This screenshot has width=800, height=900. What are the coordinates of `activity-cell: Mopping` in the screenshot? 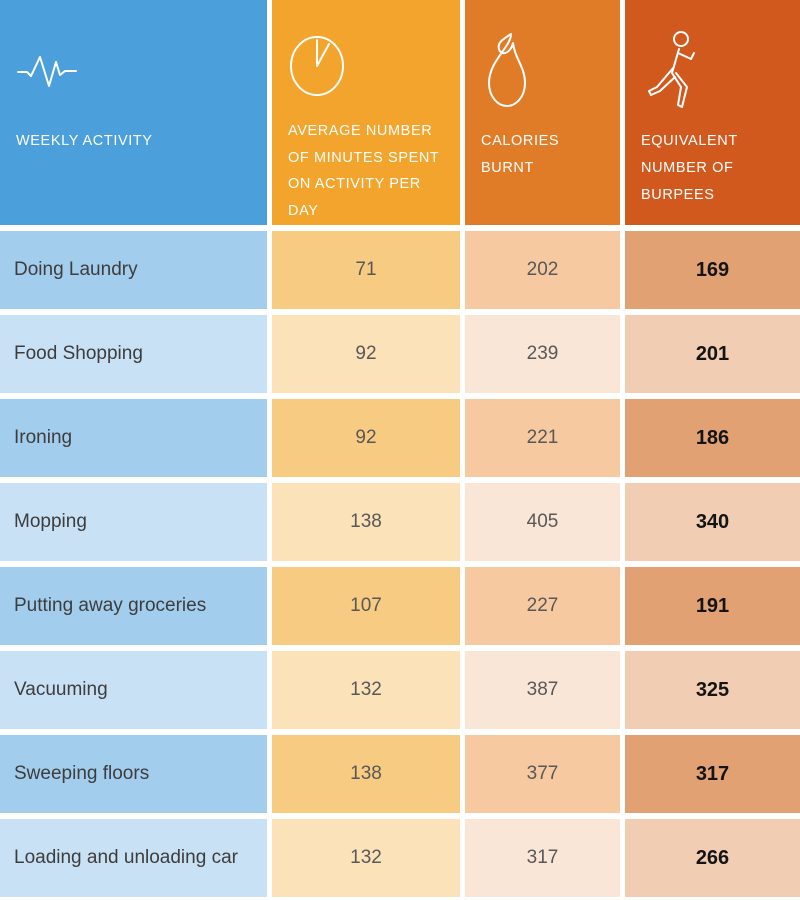 It's located at (133, 522).